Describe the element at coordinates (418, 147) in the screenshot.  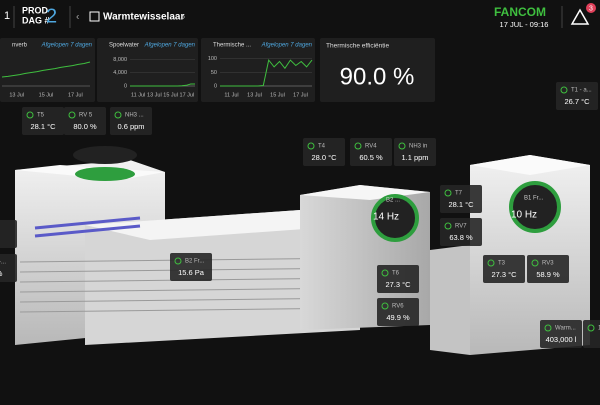
I see `sensor-label: NH3 in` at that location.